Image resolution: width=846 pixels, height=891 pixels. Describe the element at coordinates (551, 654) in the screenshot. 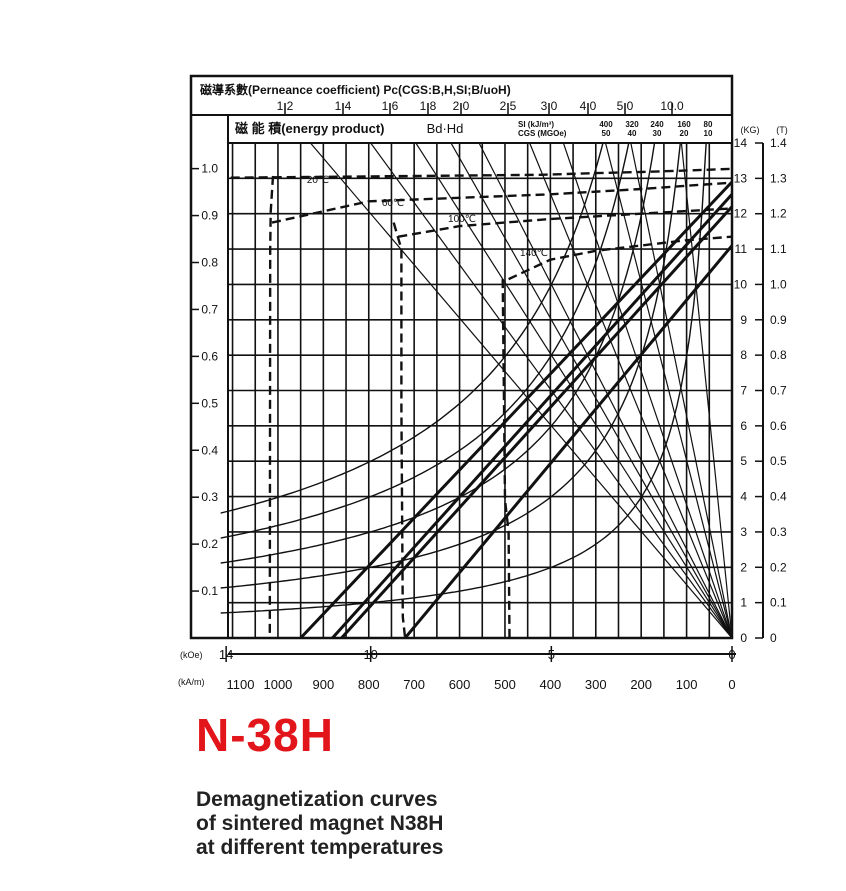

I see `koe-tick-label: 5` at that location.